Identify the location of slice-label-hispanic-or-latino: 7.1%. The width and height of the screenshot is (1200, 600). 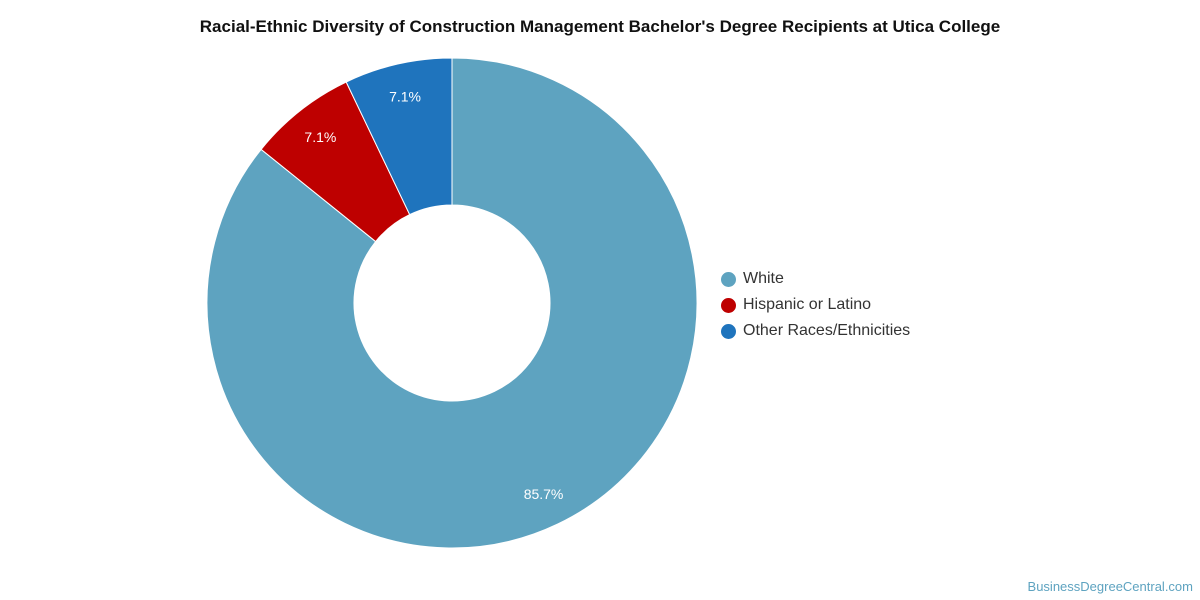
(320, 137).